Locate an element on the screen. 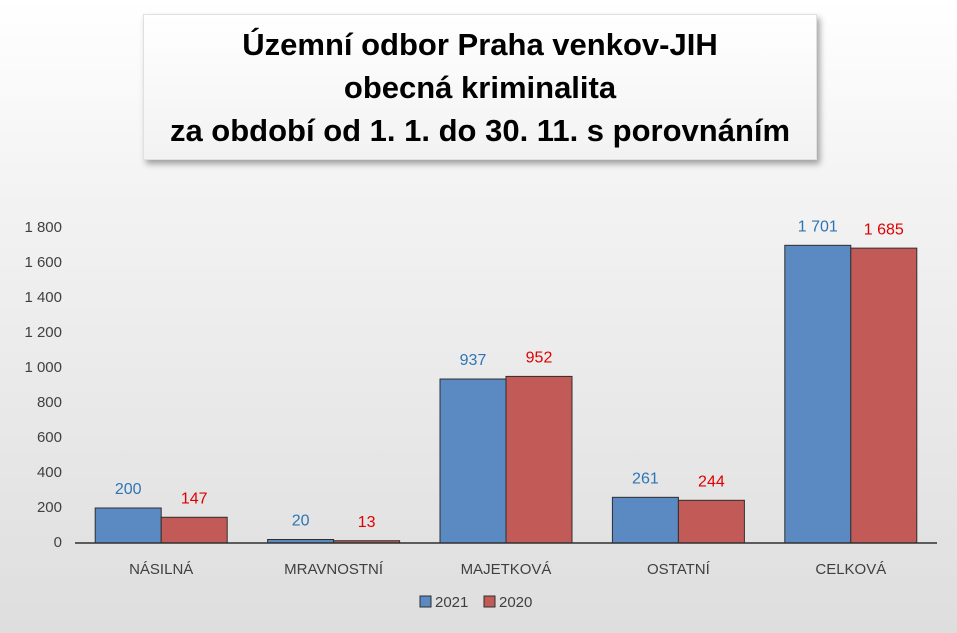 Image resolution: width=957 pixels, height=633 pixels. value-label: 261 is located at coordinates (645, 479).